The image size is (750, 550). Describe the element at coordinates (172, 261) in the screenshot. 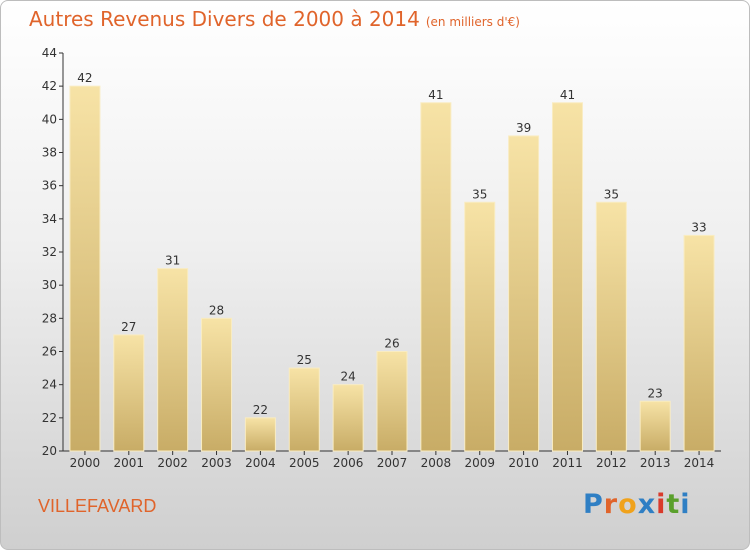

I see `data-label-2002: 31` at that location.